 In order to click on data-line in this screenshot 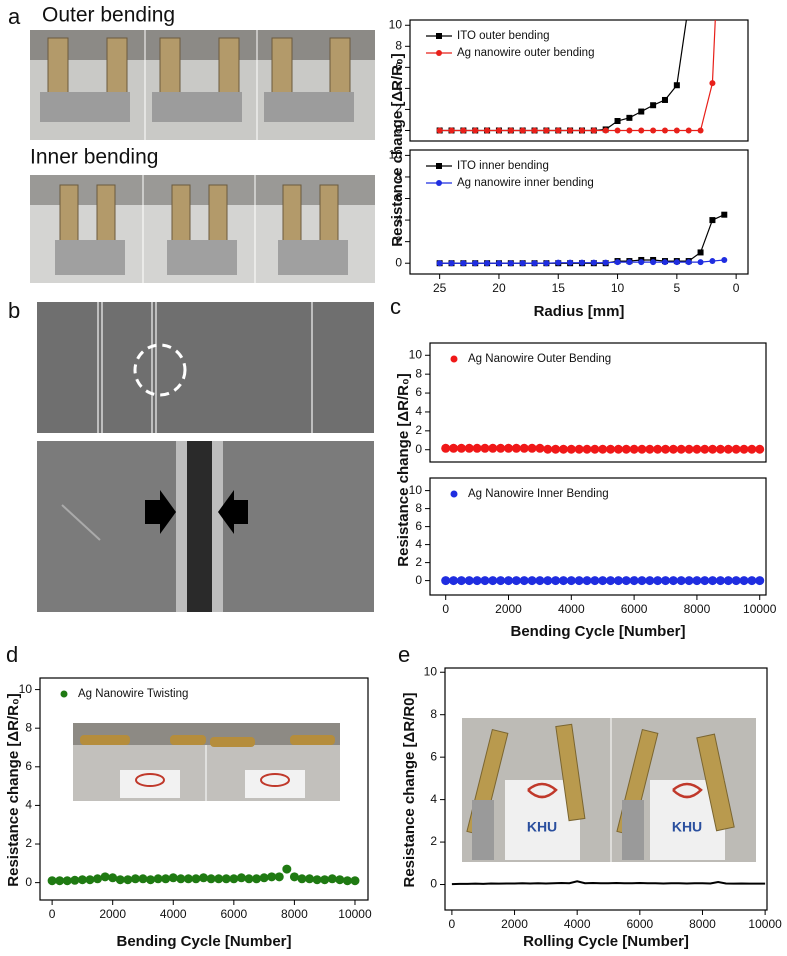, I will do `click(563, 76)`.